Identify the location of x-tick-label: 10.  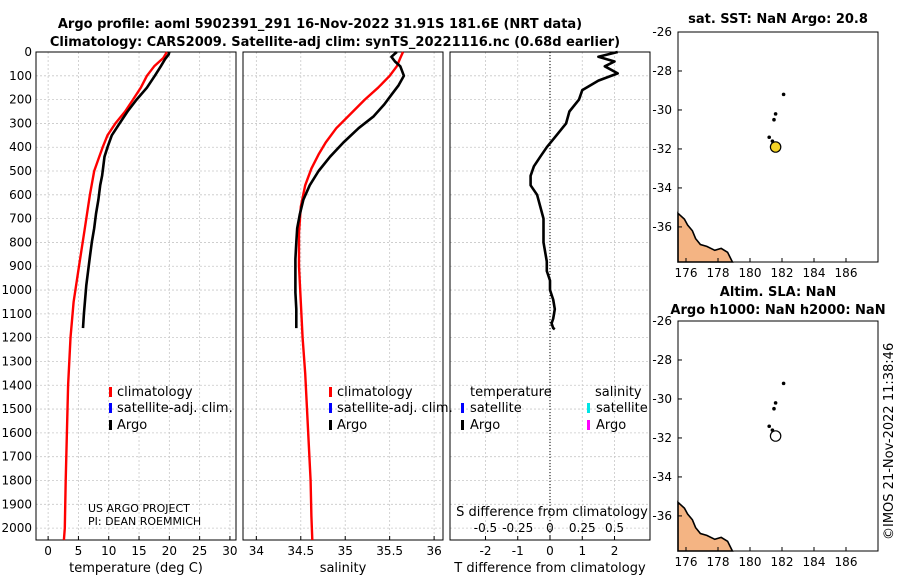
(108, 551).